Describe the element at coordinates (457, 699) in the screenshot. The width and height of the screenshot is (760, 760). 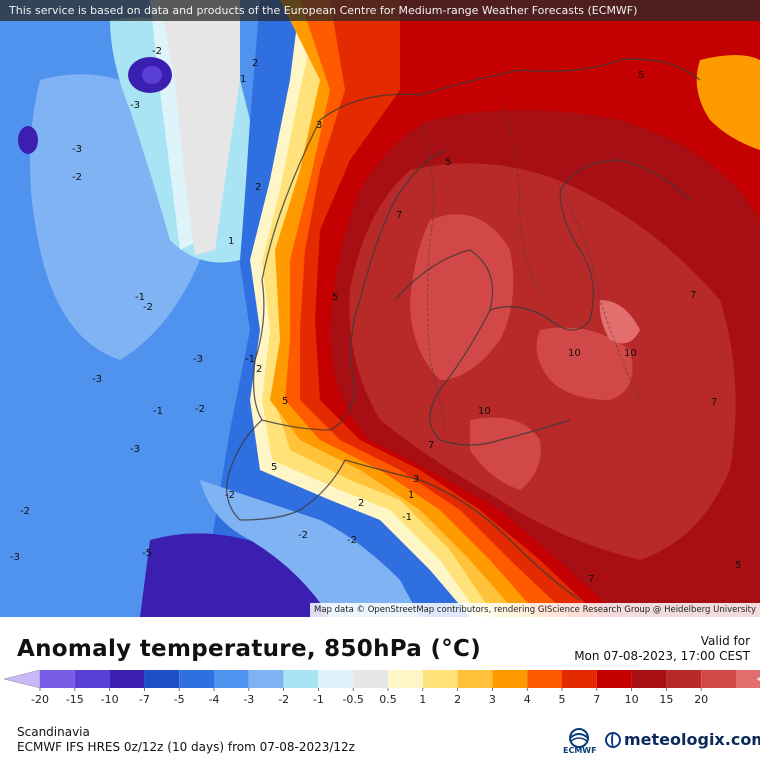
I see `legend-tick-label: 2` at that location.